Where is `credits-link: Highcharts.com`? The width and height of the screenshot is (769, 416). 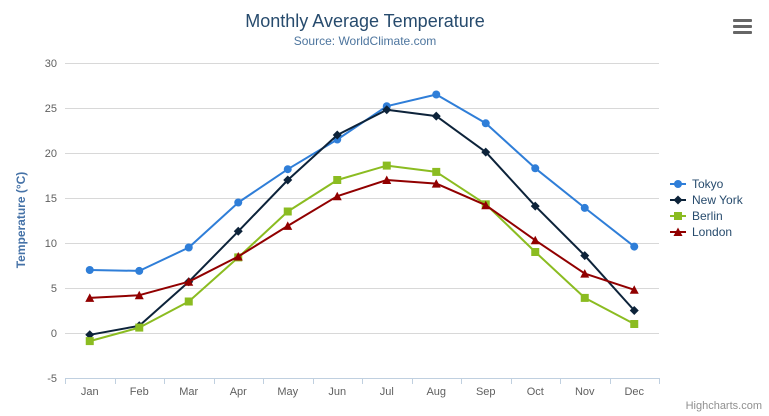 credits-link: Highcharts.com is located at coordinates (723, 406).